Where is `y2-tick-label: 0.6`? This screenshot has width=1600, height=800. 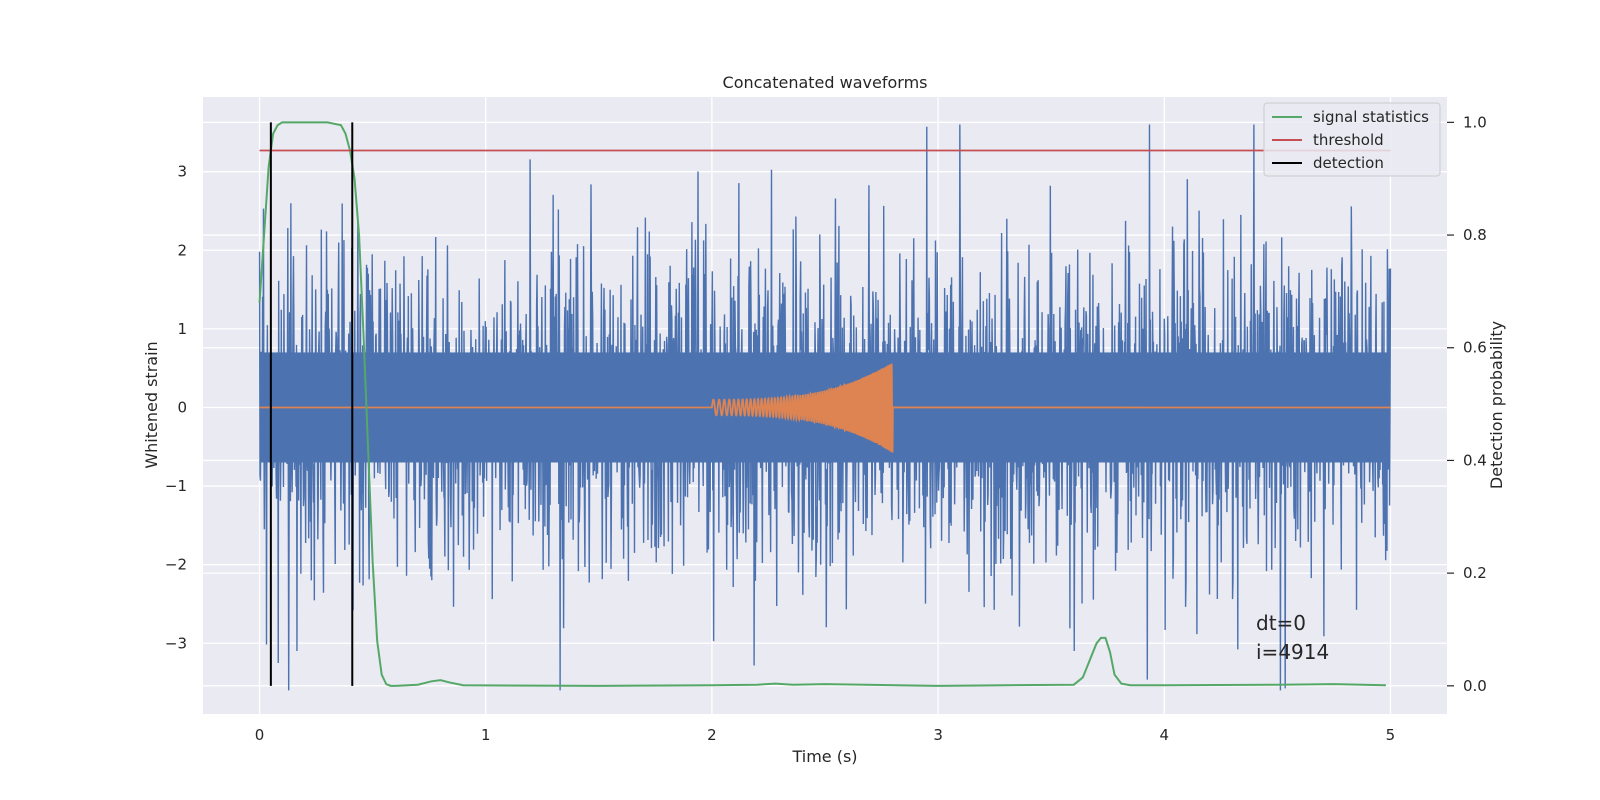 y2-tick-label: 0.6 is located at coordinates (1475, 348).